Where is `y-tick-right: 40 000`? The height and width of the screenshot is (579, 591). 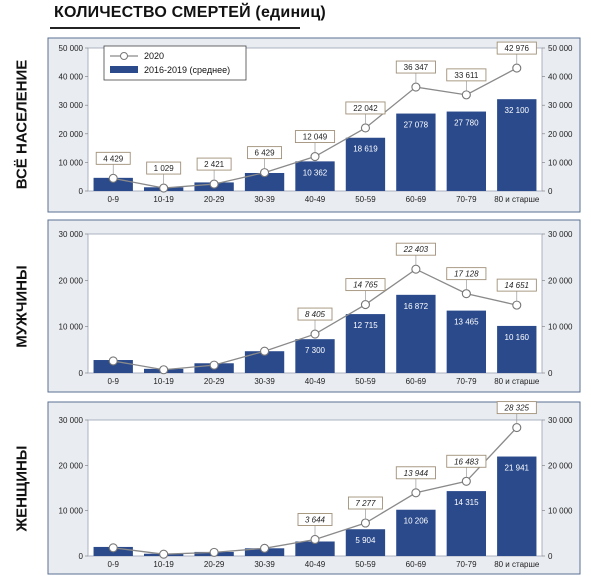
y-tick-right: 40 000 is located at coordinates (560, 77).